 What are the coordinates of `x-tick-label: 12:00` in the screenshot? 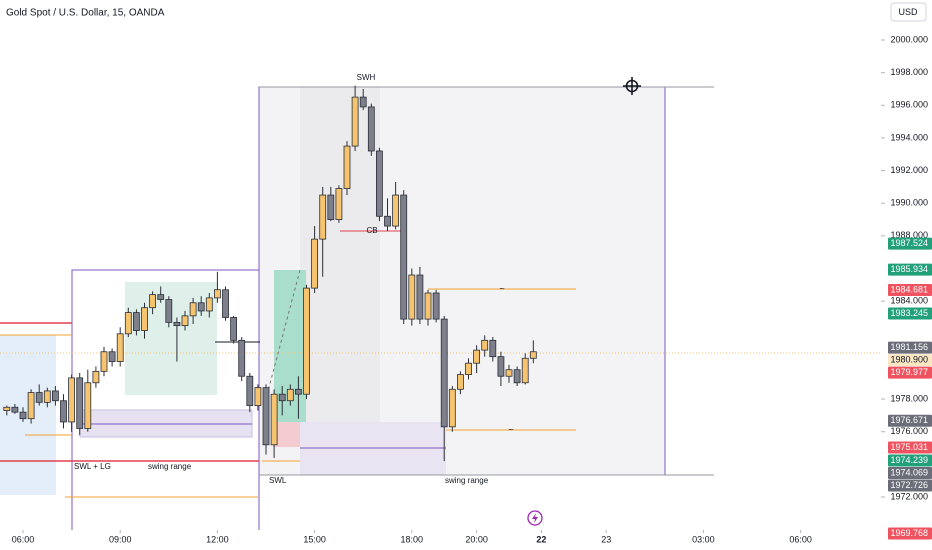 It's located at (217, 539).